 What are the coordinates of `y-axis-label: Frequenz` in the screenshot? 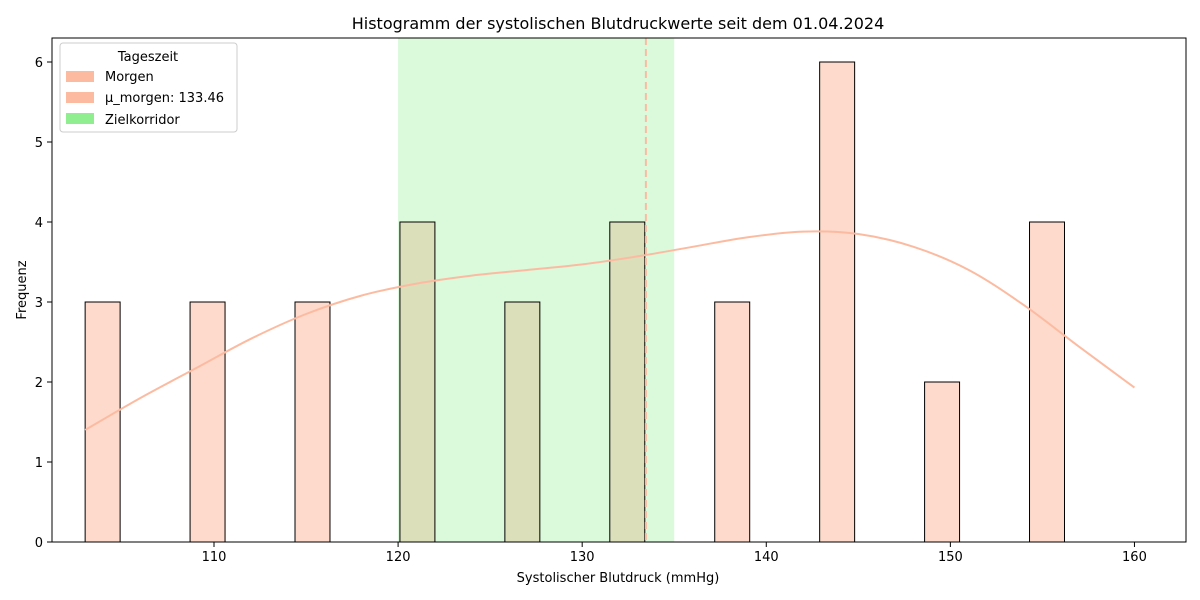 It's located at (22, 289).